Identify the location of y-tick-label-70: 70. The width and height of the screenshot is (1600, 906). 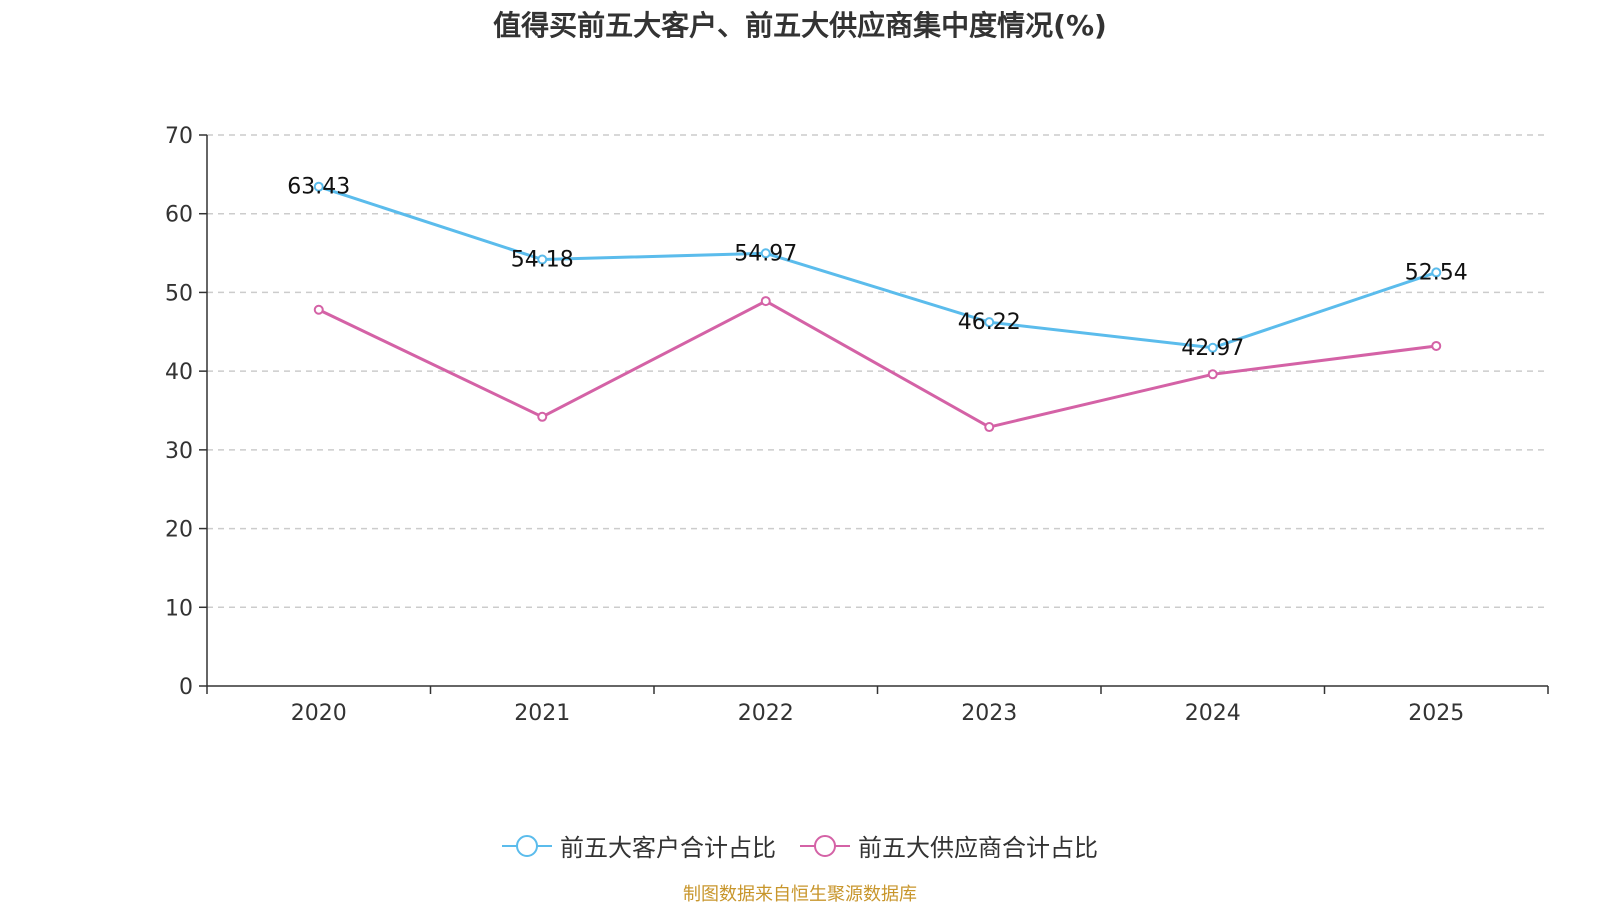
(179, 136).